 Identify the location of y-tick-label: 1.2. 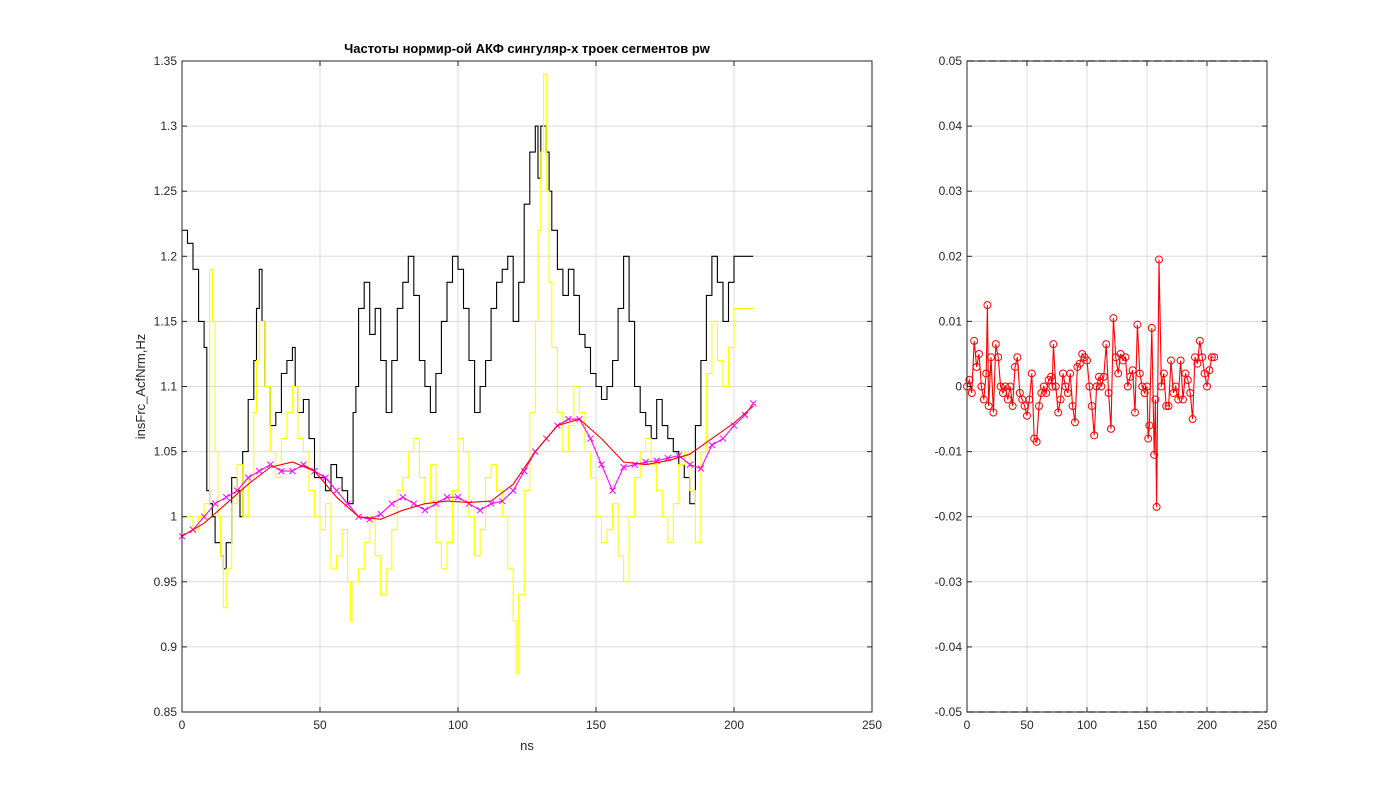
(168, 256).